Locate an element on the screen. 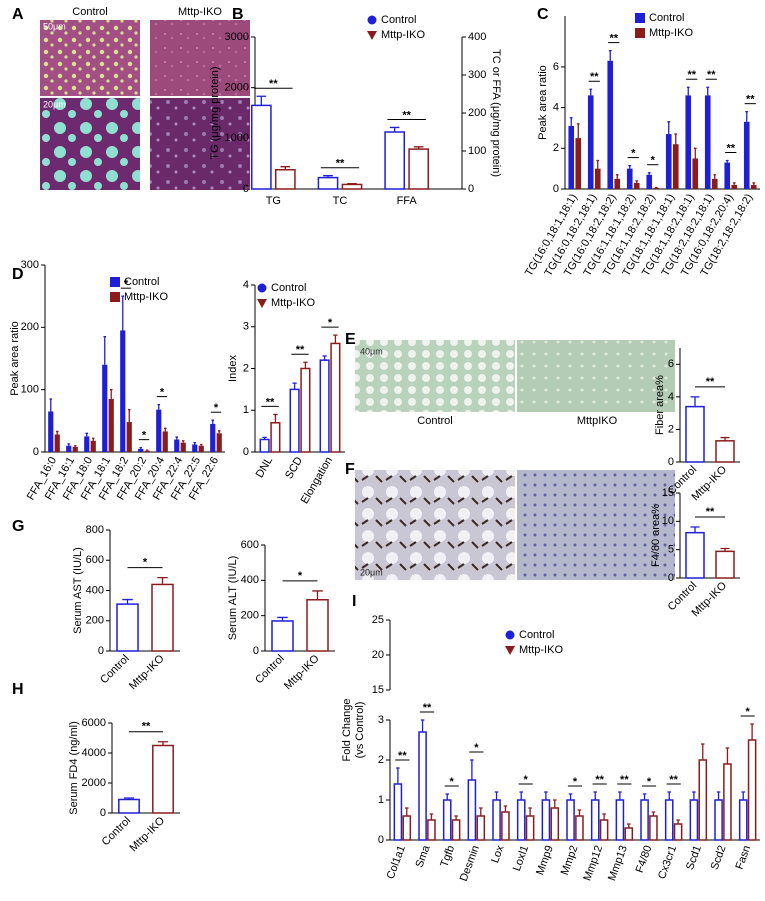 The image size is (765, 901). x-tick-label: Fasn is located at coordinates (744, 857).